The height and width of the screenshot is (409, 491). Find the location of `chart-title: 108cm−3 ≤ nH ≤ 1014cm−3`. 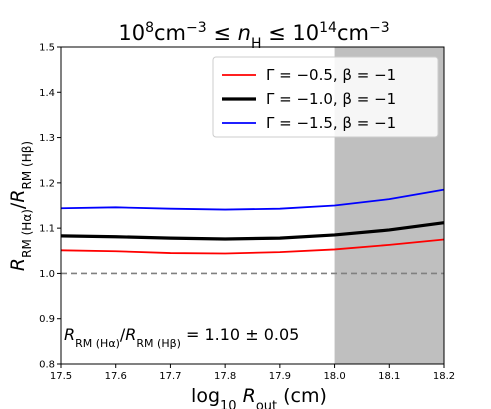

chart-title: 108cm−3 ≤ nH ≤ 1014cm−3 is located at coordinates (253, 36).